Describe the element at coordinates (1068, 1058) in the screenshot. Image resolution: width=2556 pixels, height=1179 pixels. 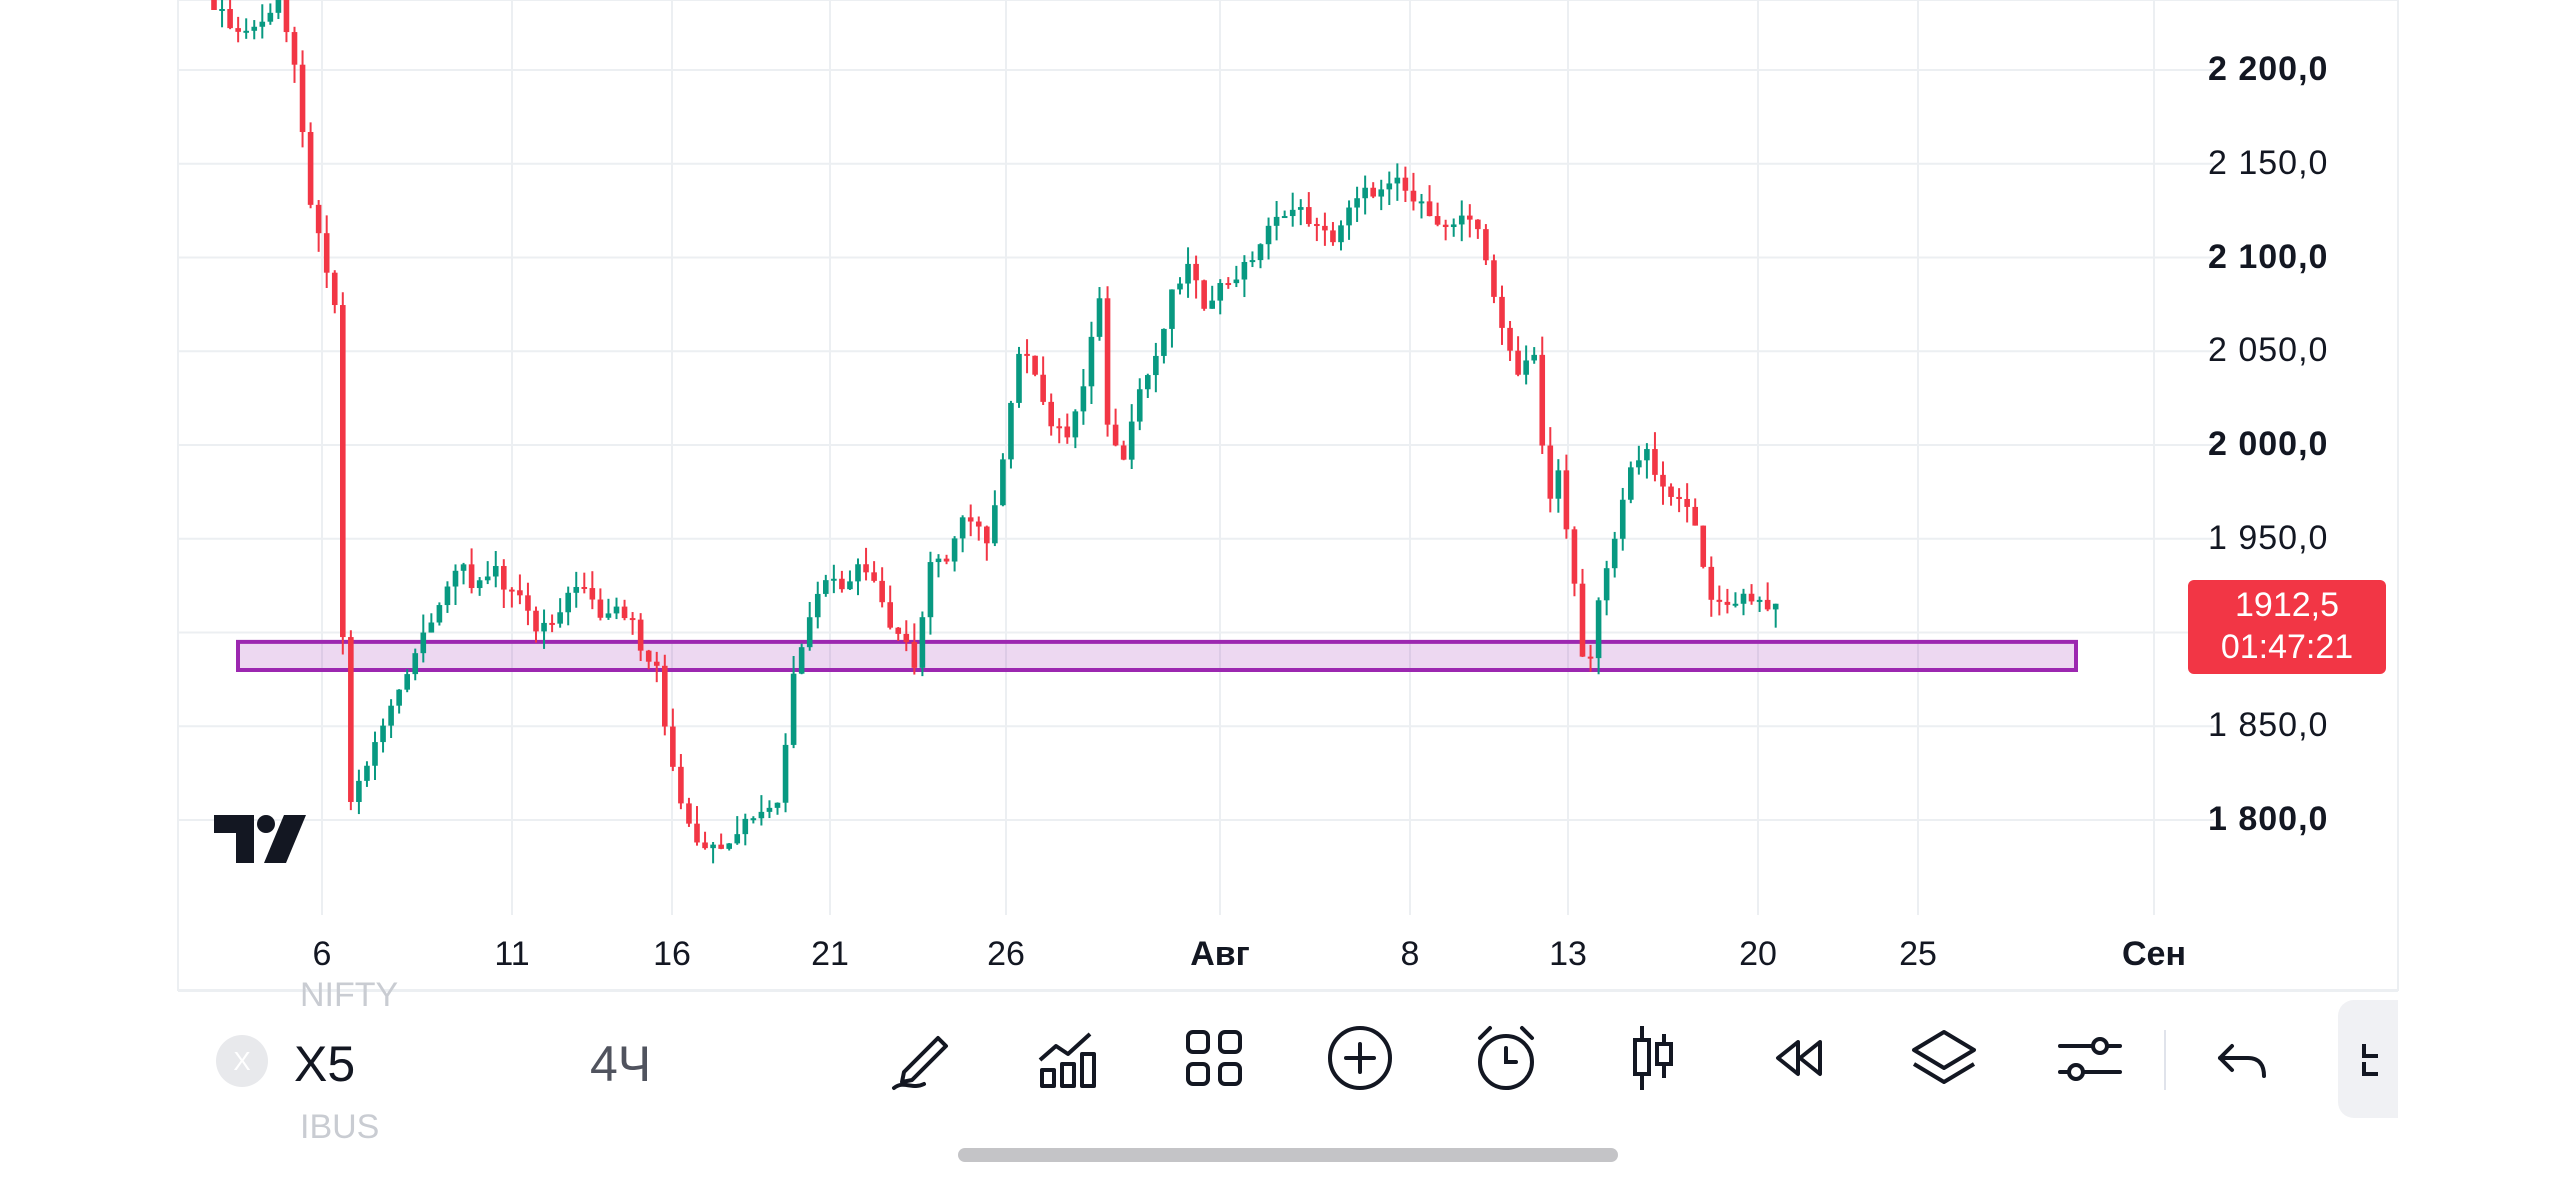
I see `indicators-icon` at that location.